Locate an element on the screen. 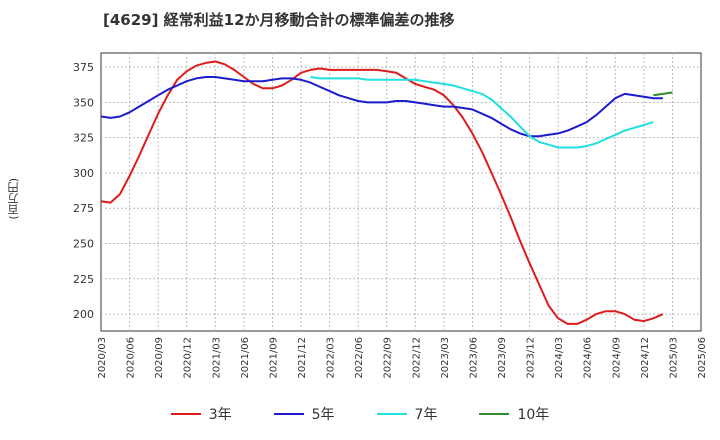 The height and width of the screenshot is (440, 720). x-tick-label: 2023/06 is located at coordinates (473, 358).